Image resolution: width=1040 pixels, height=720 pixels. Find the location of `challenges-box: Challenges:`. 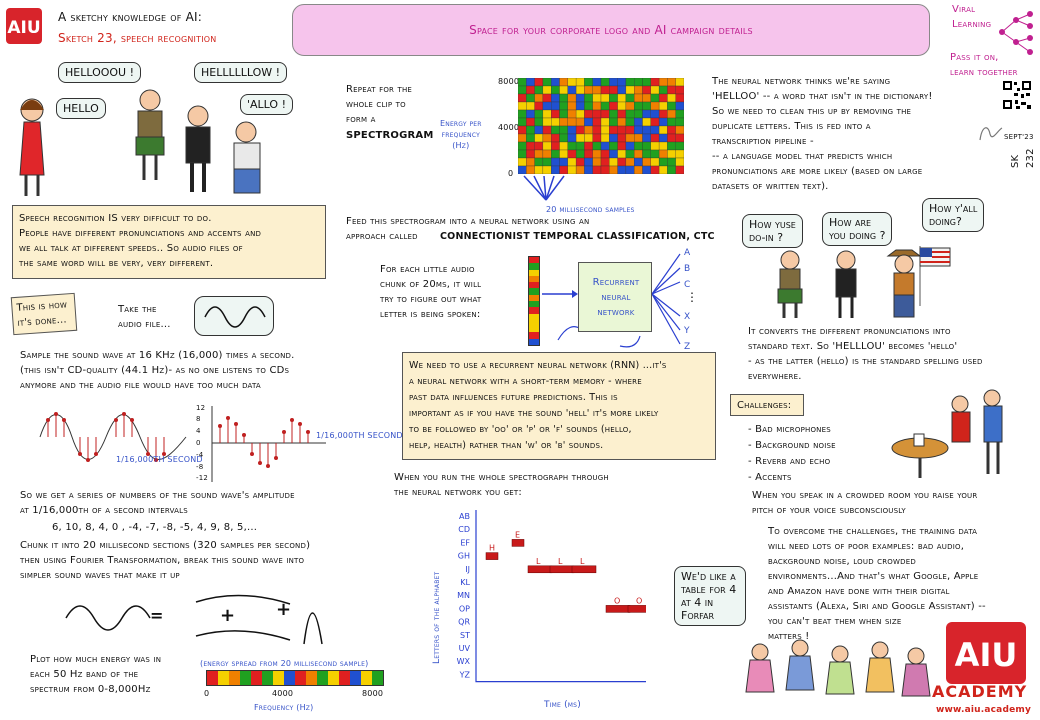

challenges-box: Challenges: is located at coordinates (767, 405).